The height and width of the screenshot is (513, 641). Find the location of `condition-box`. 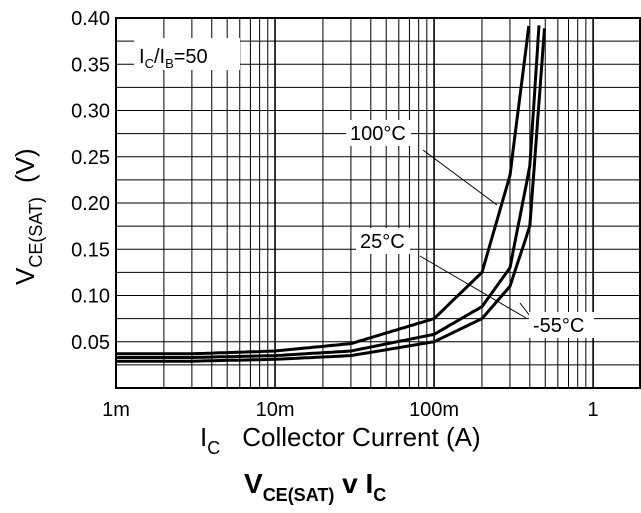

condition-box is located at coordinates (187, 54).